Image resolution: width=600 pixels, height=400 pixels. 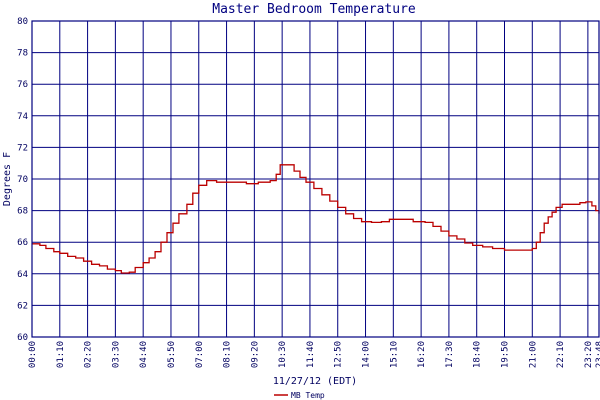 What do you see at coordinates (144, 354) in the screenshot?
I see `x-tick-label: 04:40` at bounding box center [144, 354].